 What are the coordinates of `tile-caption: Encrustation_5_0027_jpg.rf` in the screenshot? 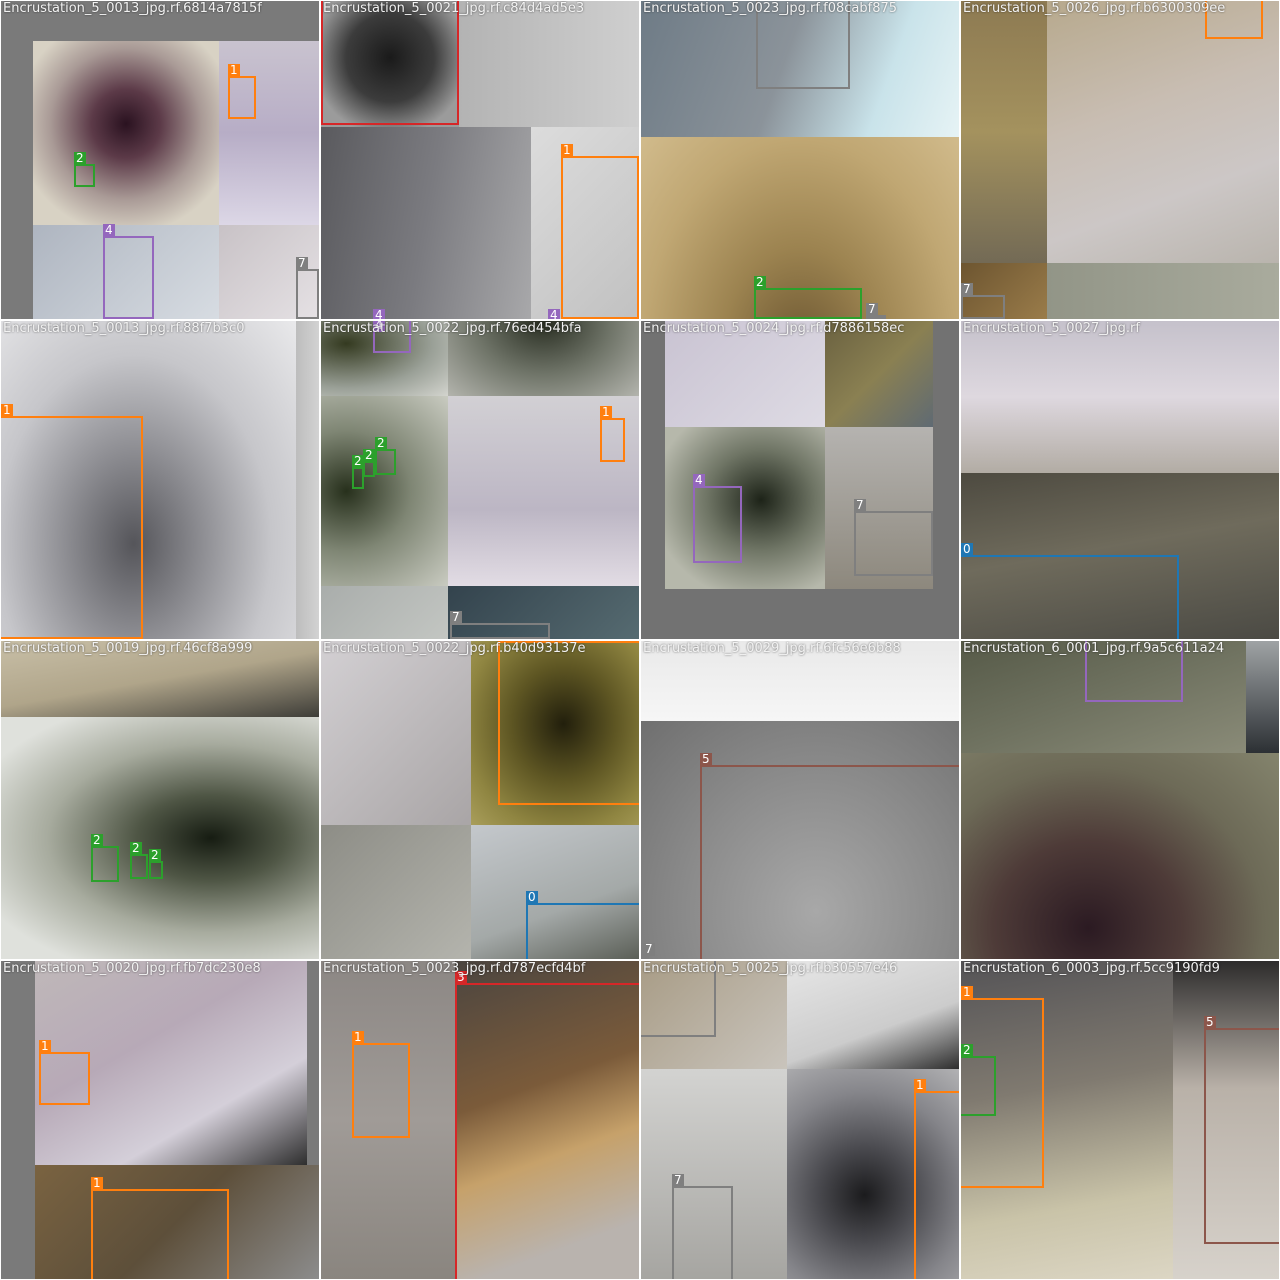 It's located at (1051, 328).